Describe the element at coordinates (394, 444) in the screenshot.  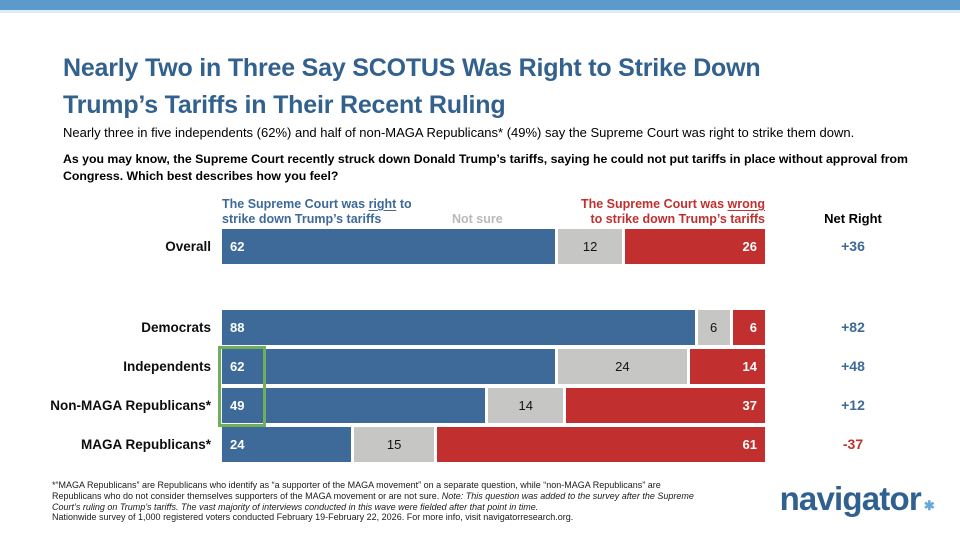
I see `bar-segment-not-sure: 15` at that location.